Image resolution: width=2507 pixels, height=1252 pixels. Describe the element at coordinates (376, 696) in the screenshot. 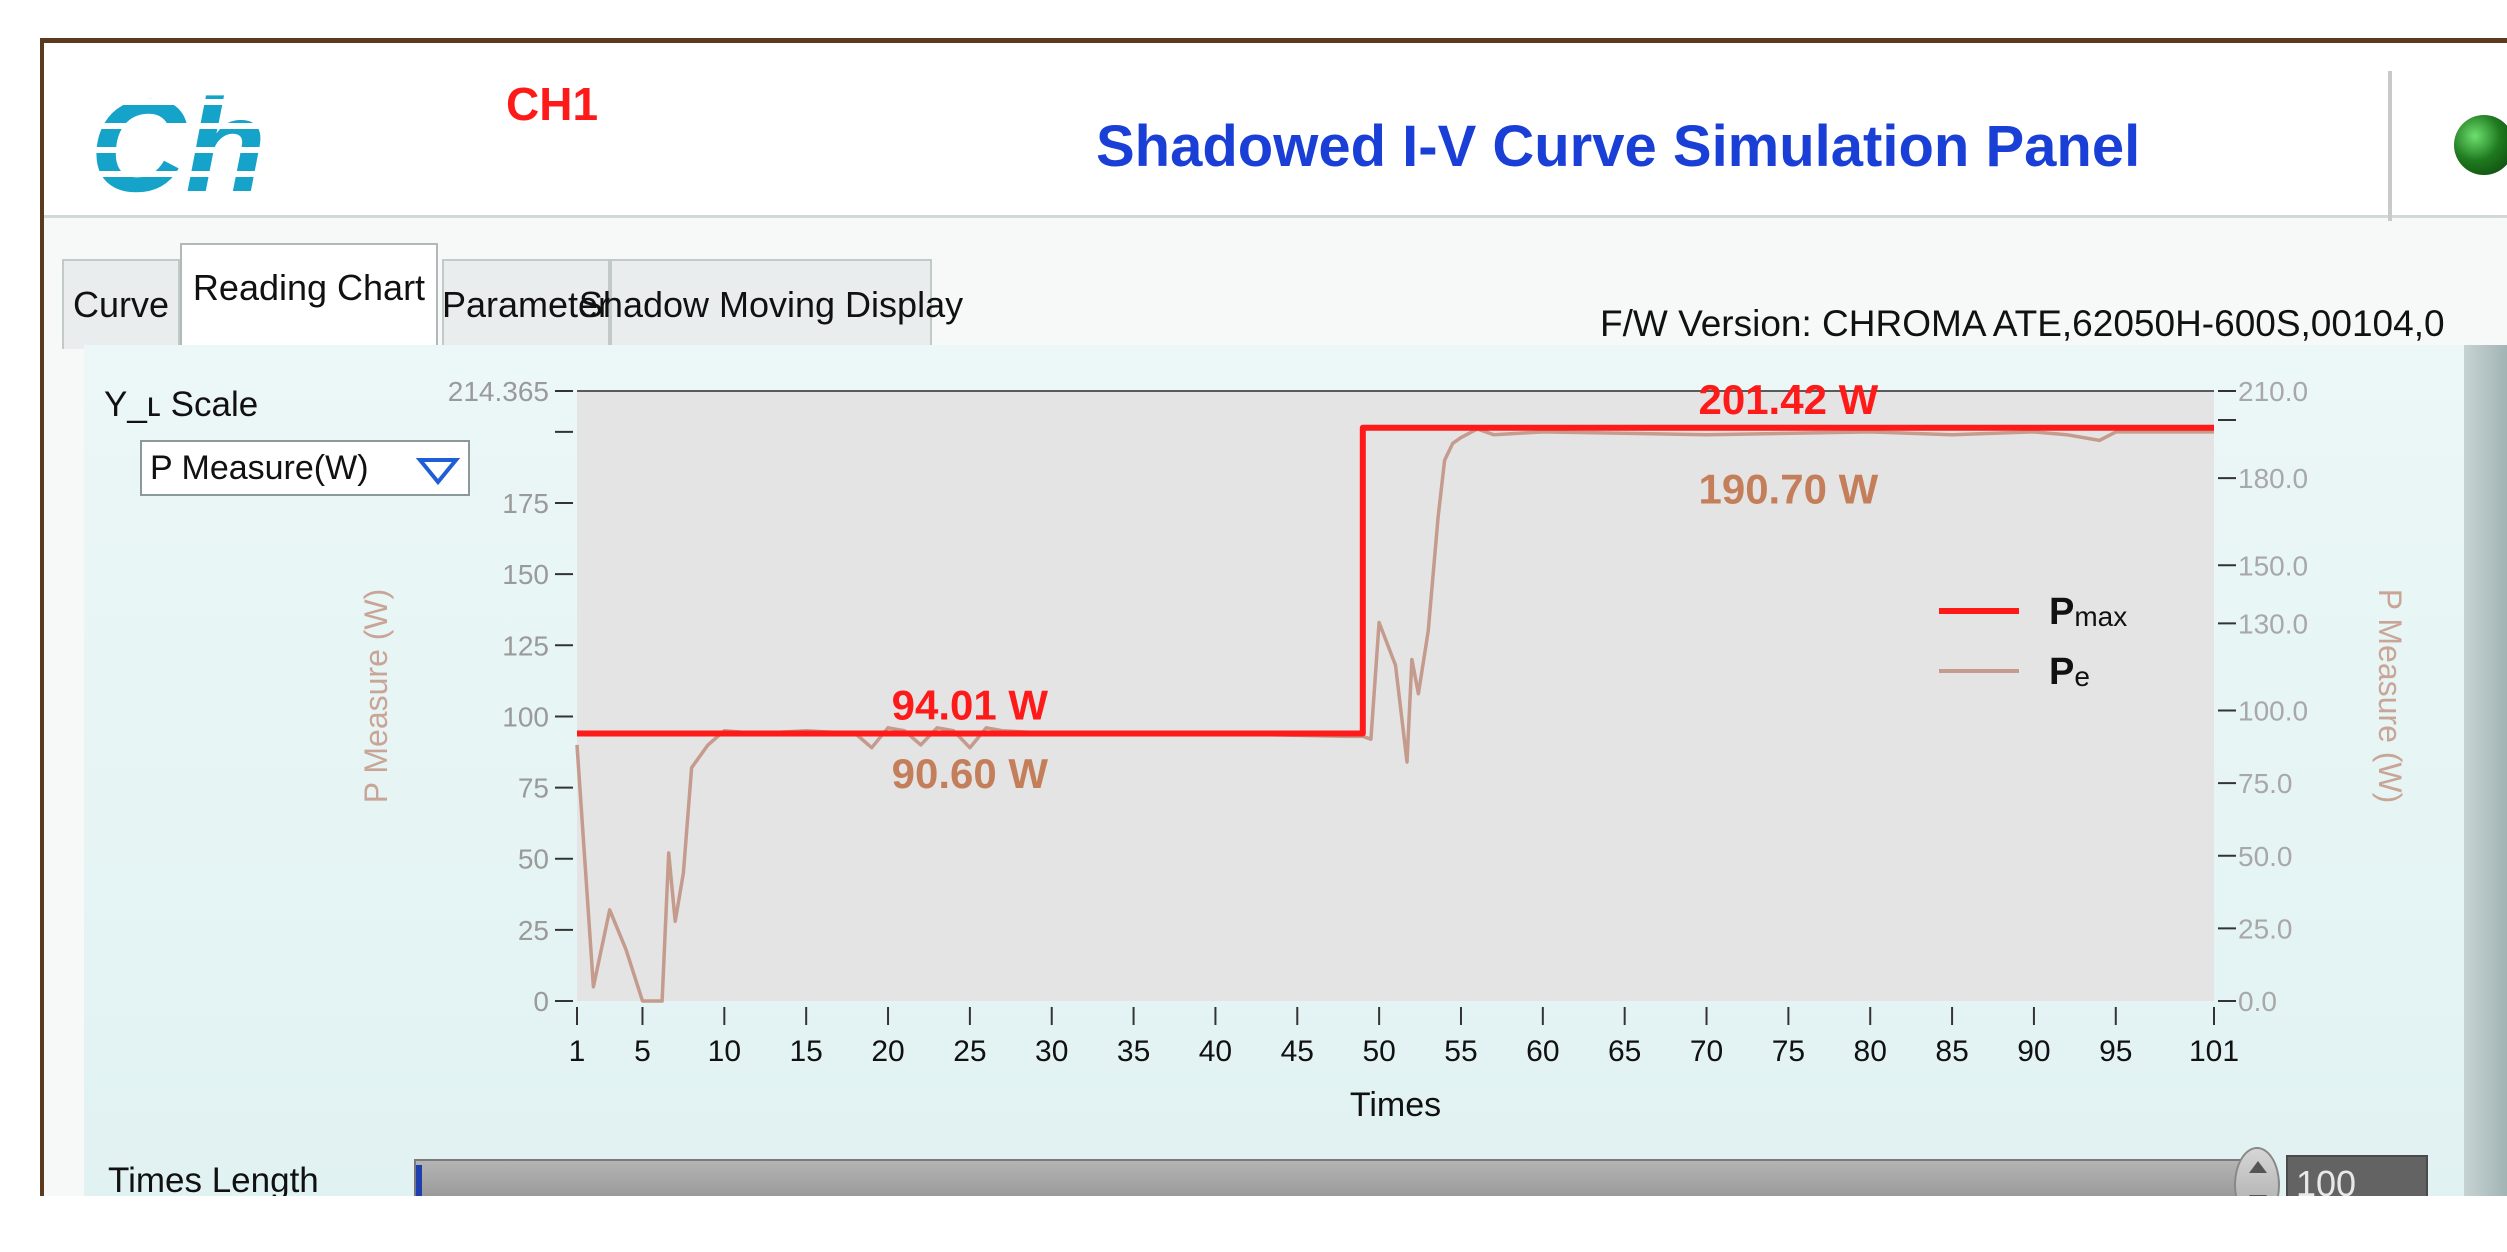

I see `y-left-axis-title: P Measure (W)` at that location.